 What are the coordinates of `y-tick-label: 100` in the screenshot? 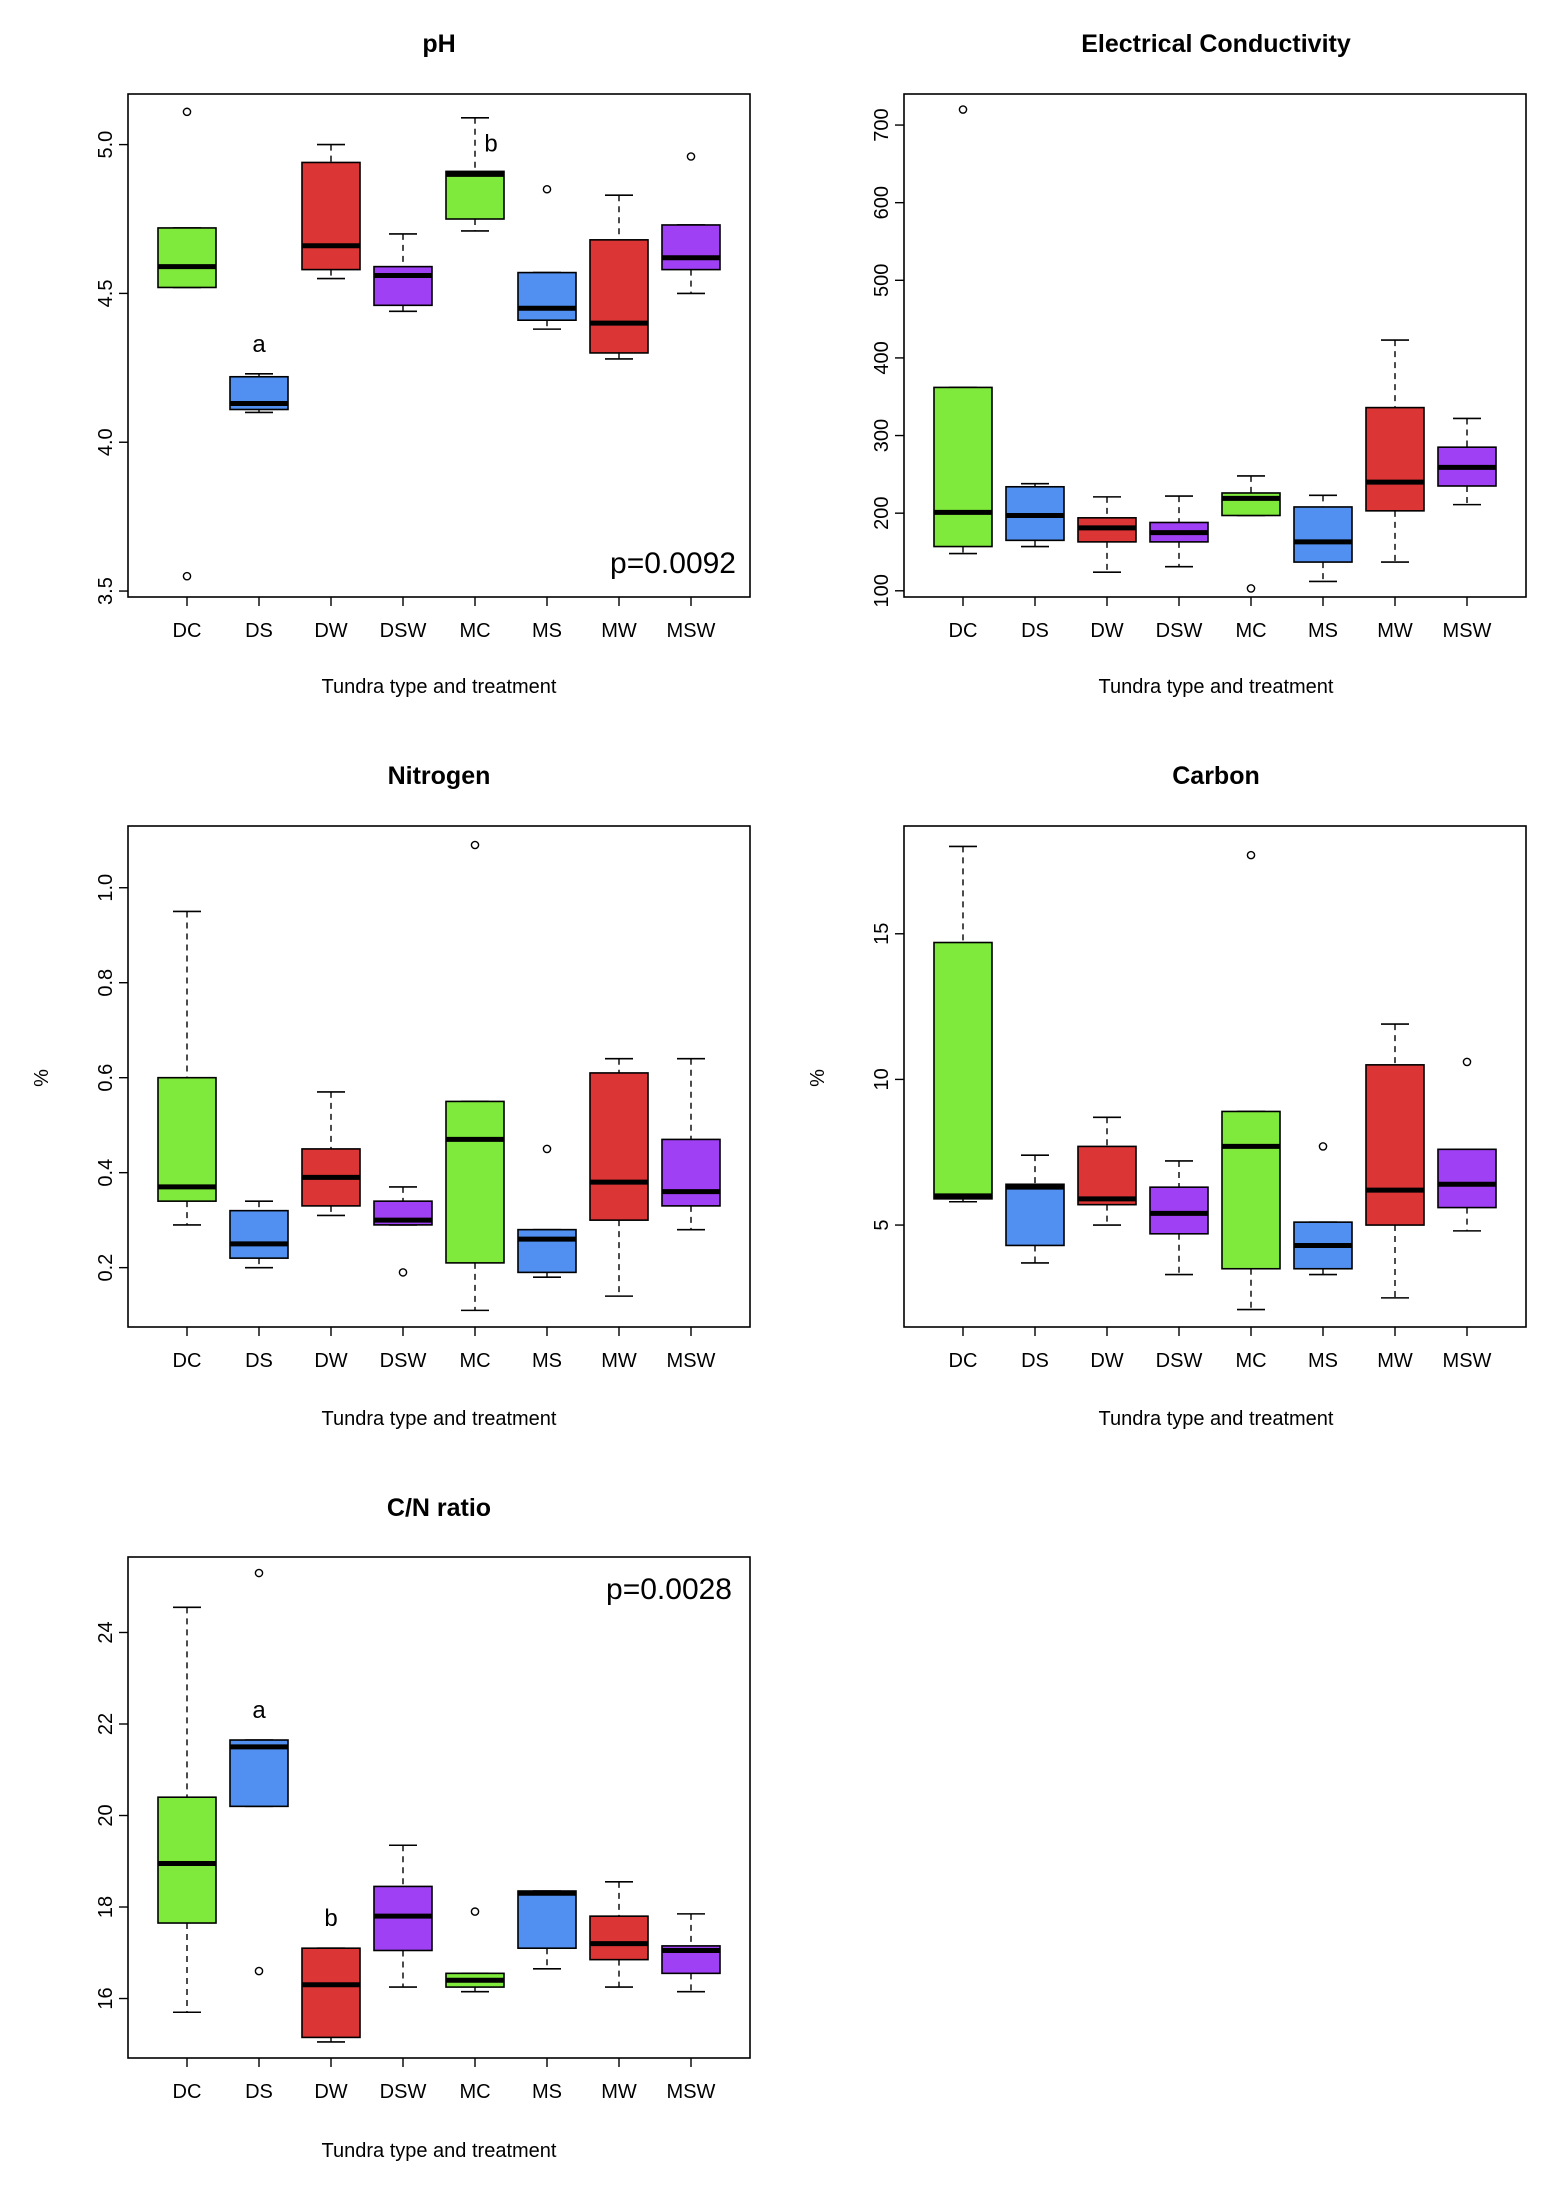 It's located at (882, 590).